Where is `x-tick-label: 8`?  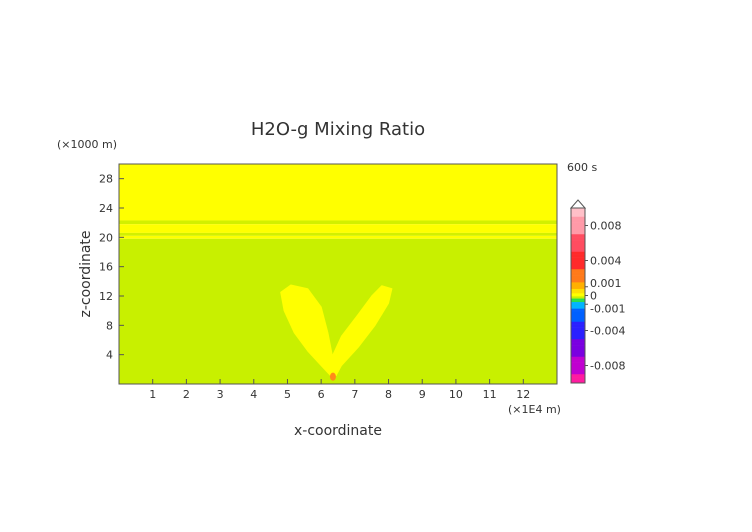
x-tick-label: 8 is located at coordinates (388, 394).